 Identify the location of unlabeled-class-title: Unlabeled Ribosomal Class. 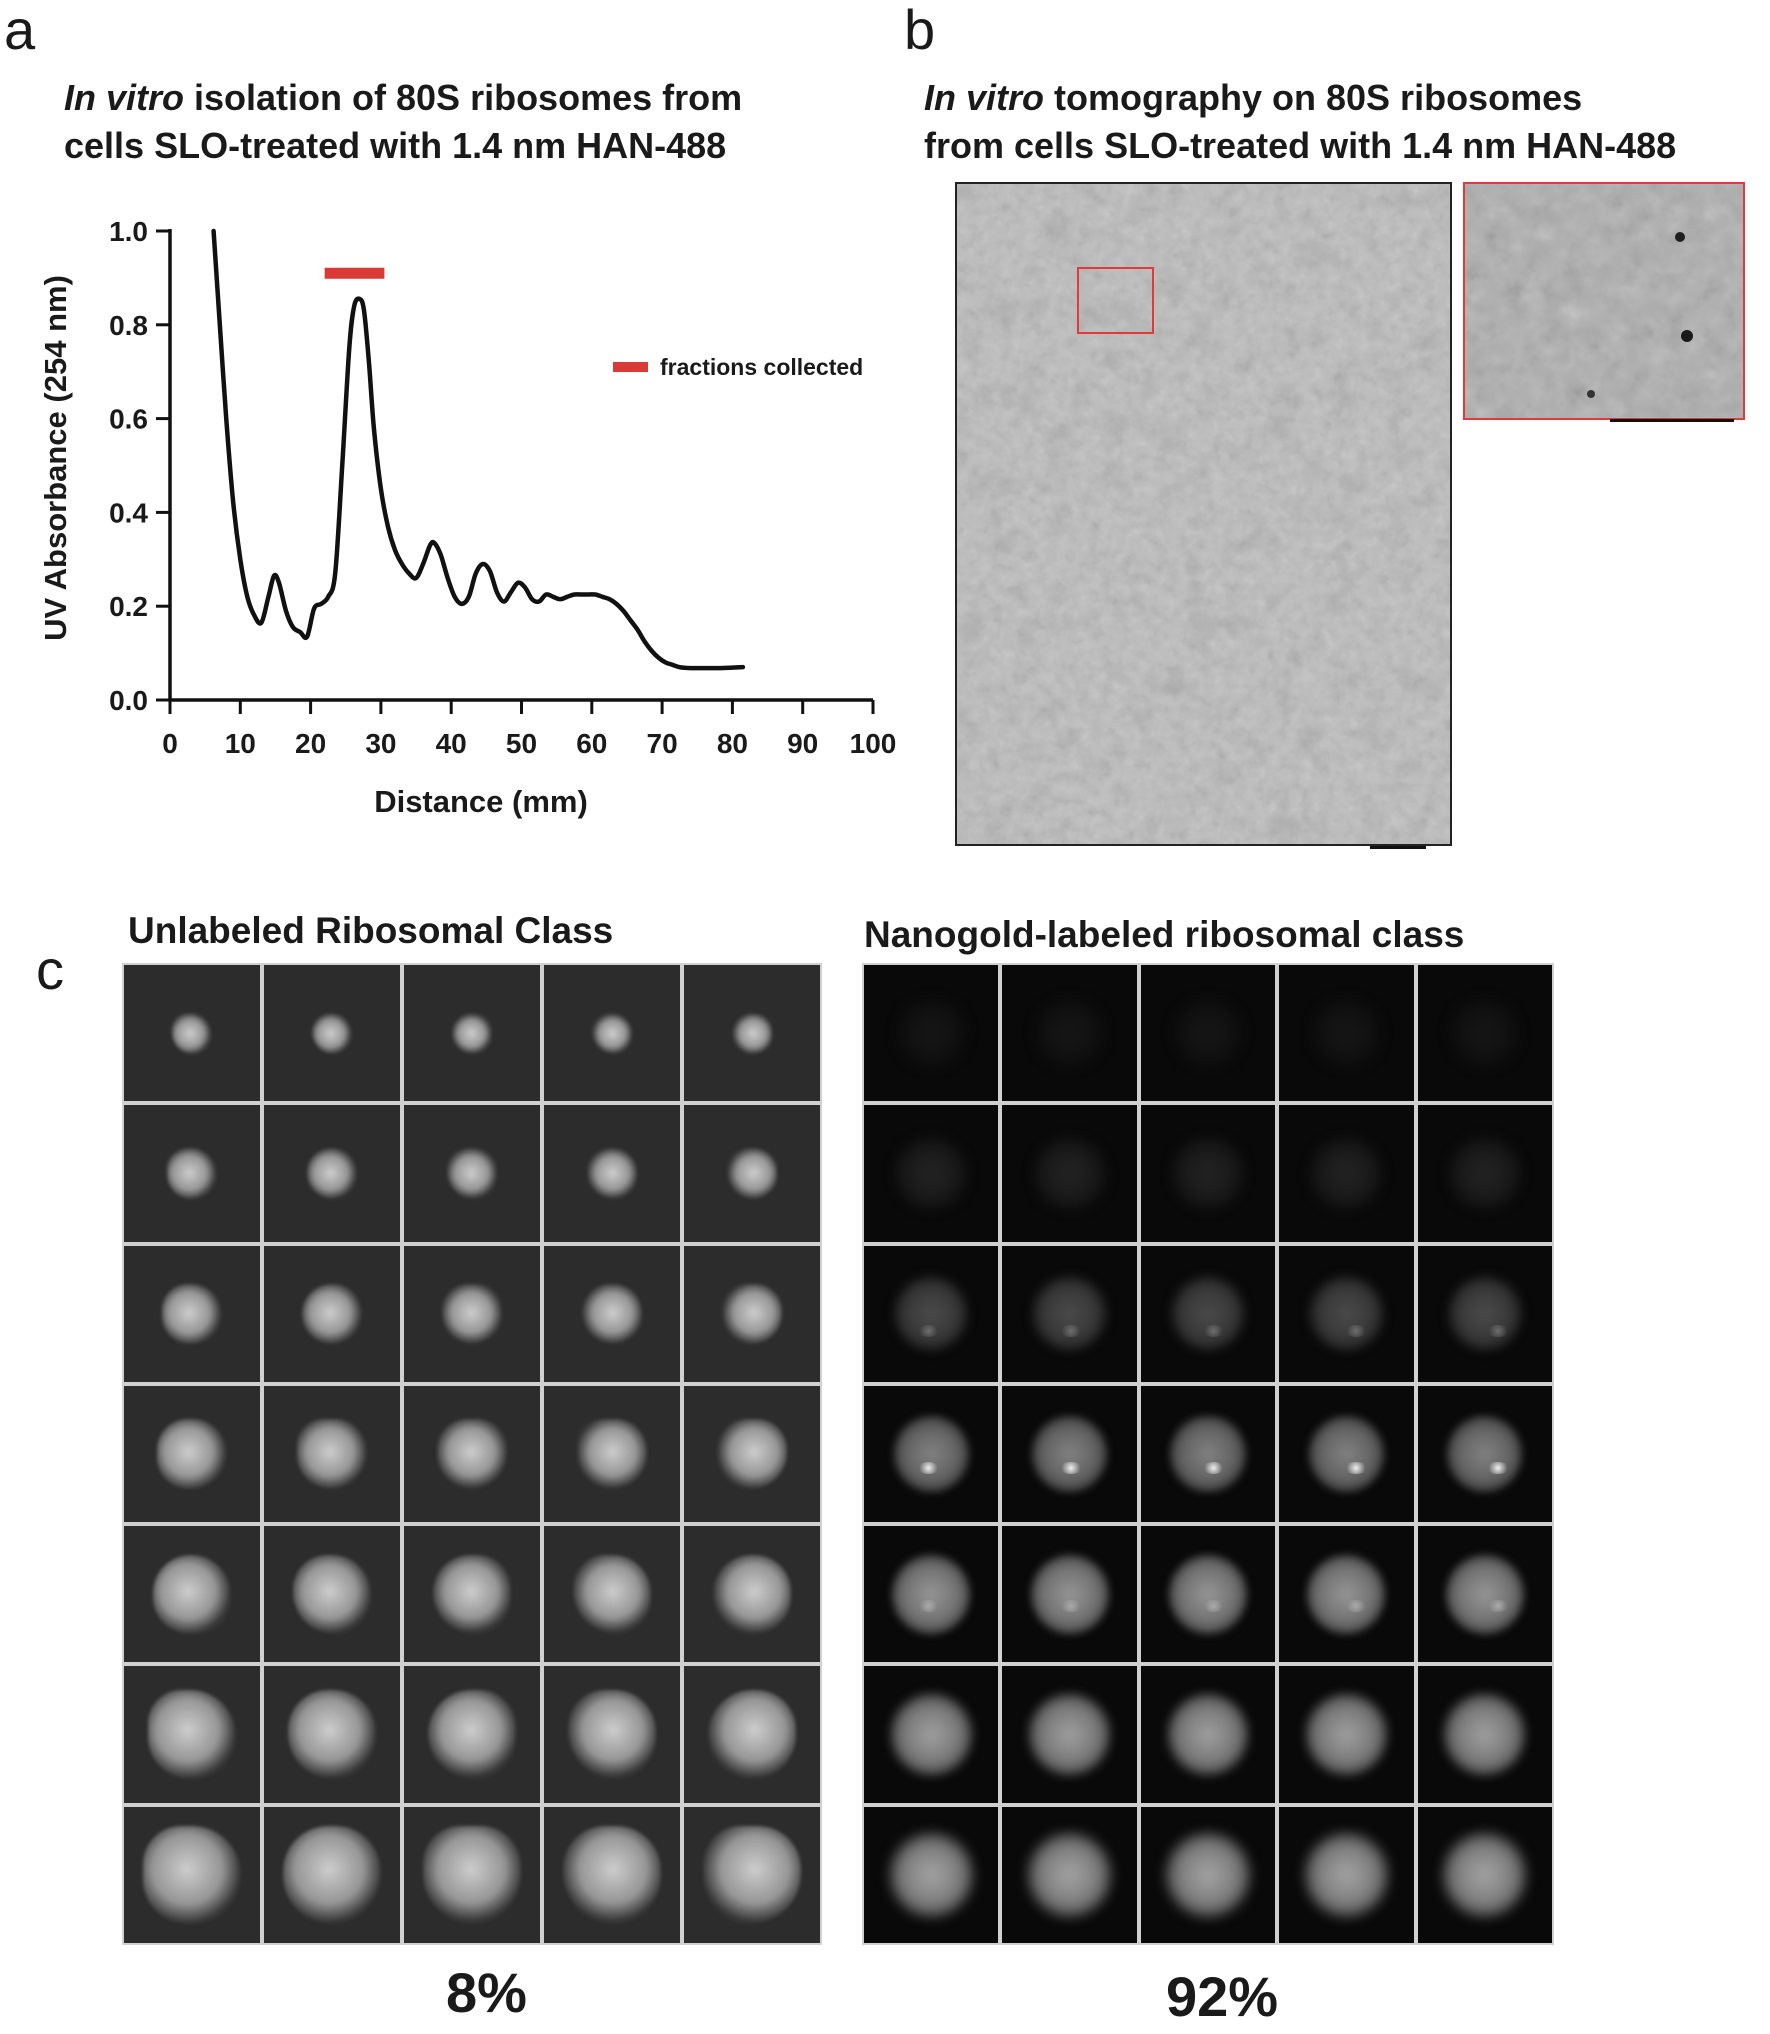
(371, 930).